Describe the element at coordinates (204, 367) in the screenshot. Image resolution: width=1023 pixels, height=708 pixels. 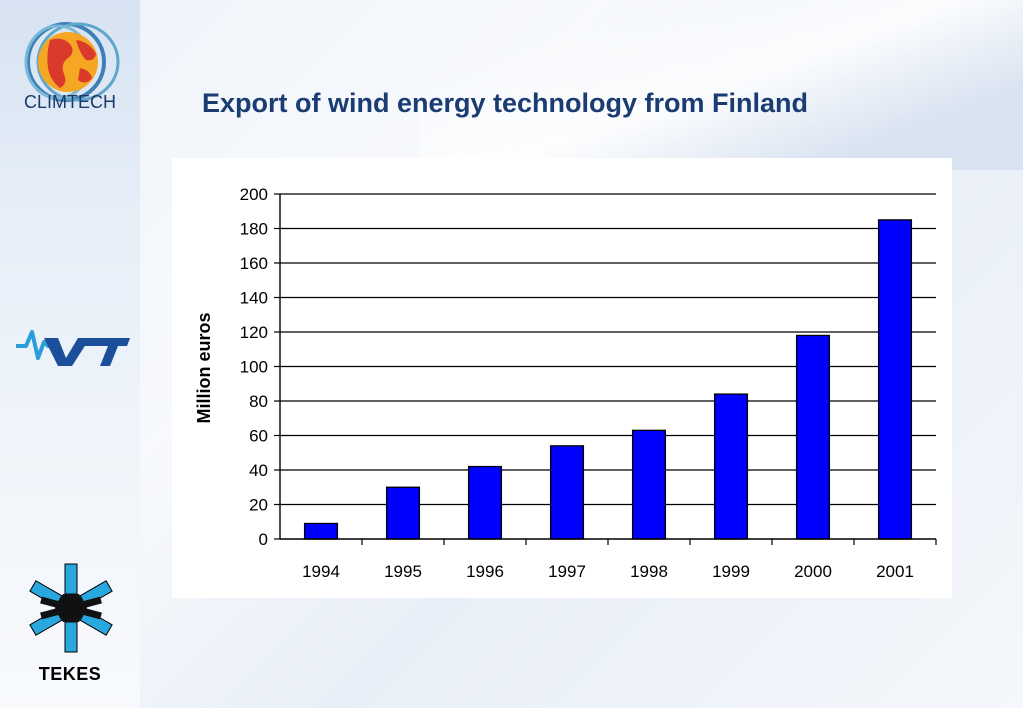
I see `y-axis-label: Million euros` at that location.